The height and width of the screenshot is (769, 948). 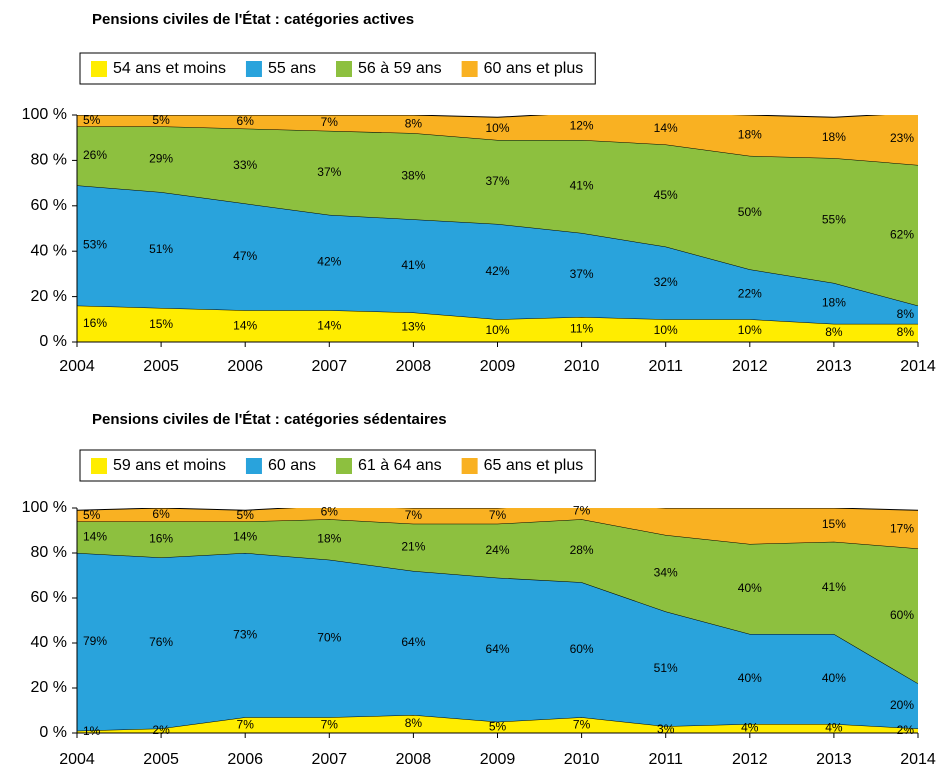 What do you see at coordinates (413, 547) in the screenshot?
I see `value-label: 21%` at bounding box center [413, 547].